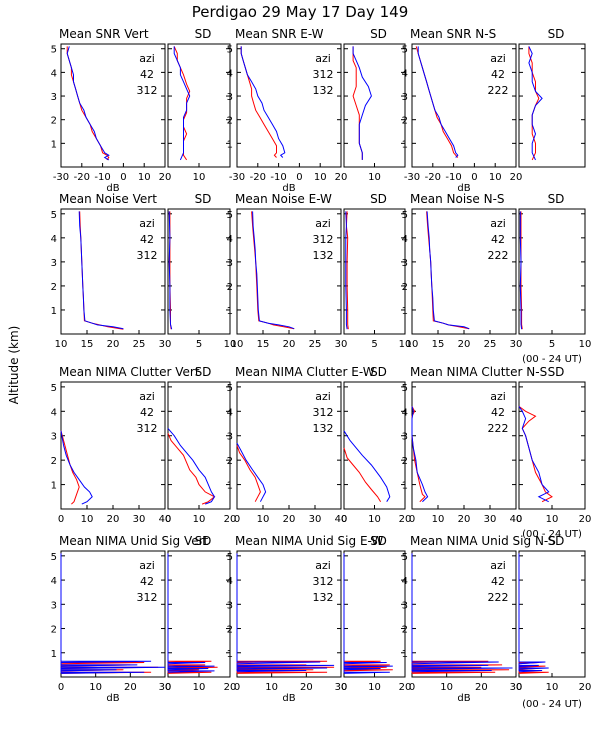 The image size is (600, 750). What do you see at coordinates (134, 541) in the screenshot?
I see `panel-title: Mean NIMA Unid Sig Vert` at bounding box center [134, 541].